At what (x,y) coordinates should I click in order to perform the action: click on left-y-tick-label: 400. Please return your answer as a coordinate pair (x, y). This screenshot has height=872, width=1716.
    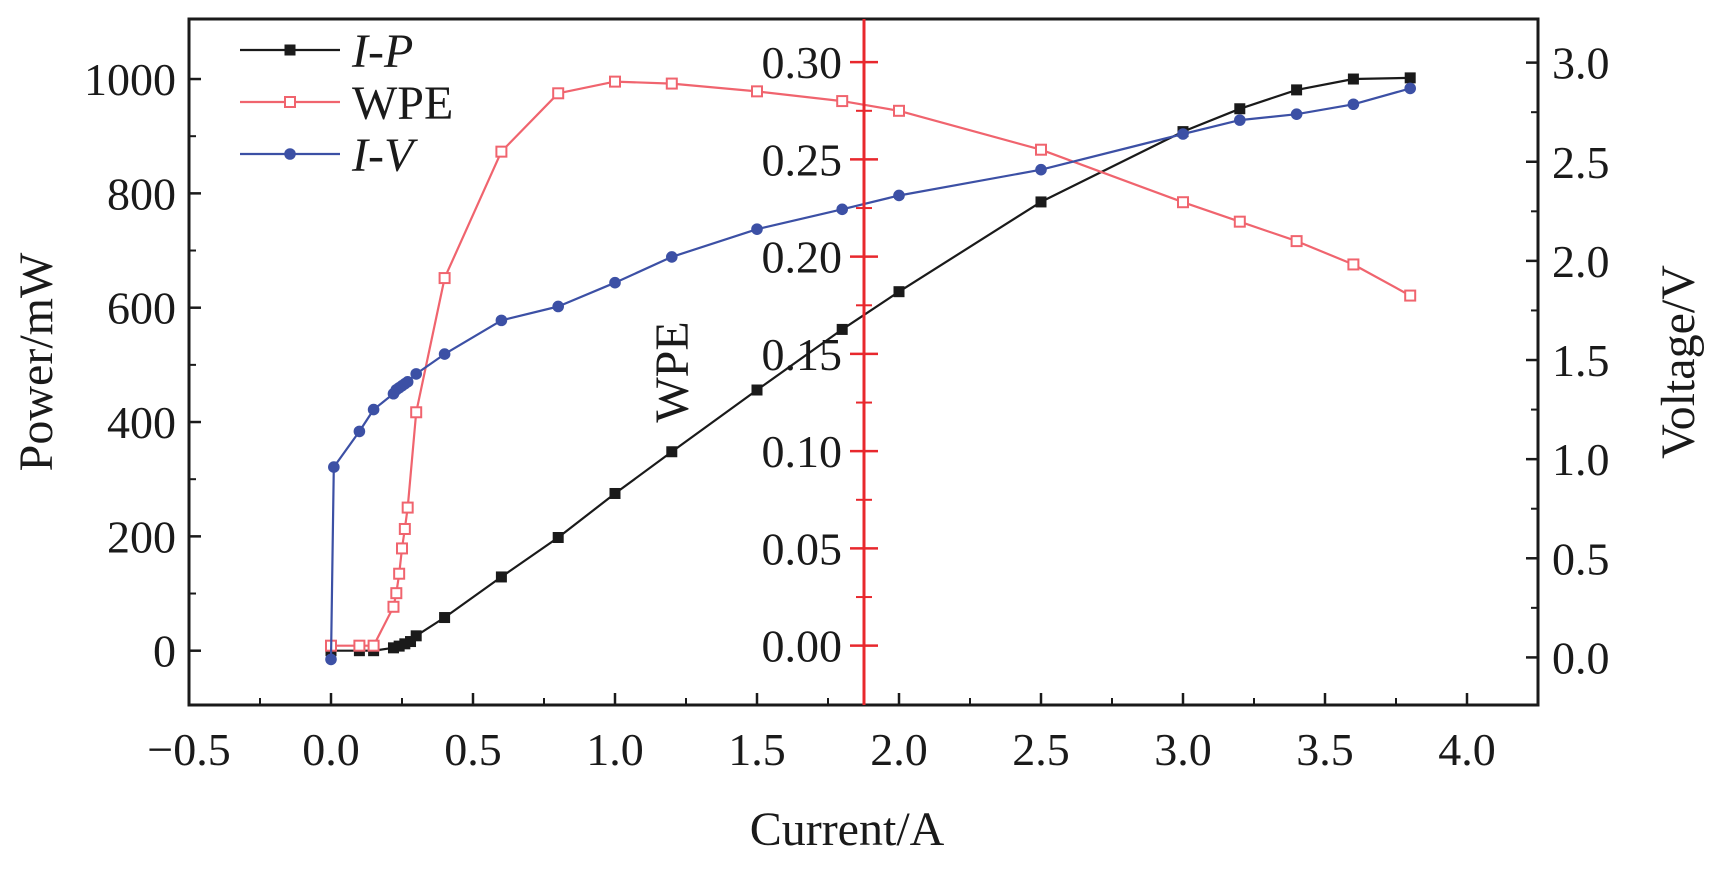
    Looking at the image, I should click on (141, 422).